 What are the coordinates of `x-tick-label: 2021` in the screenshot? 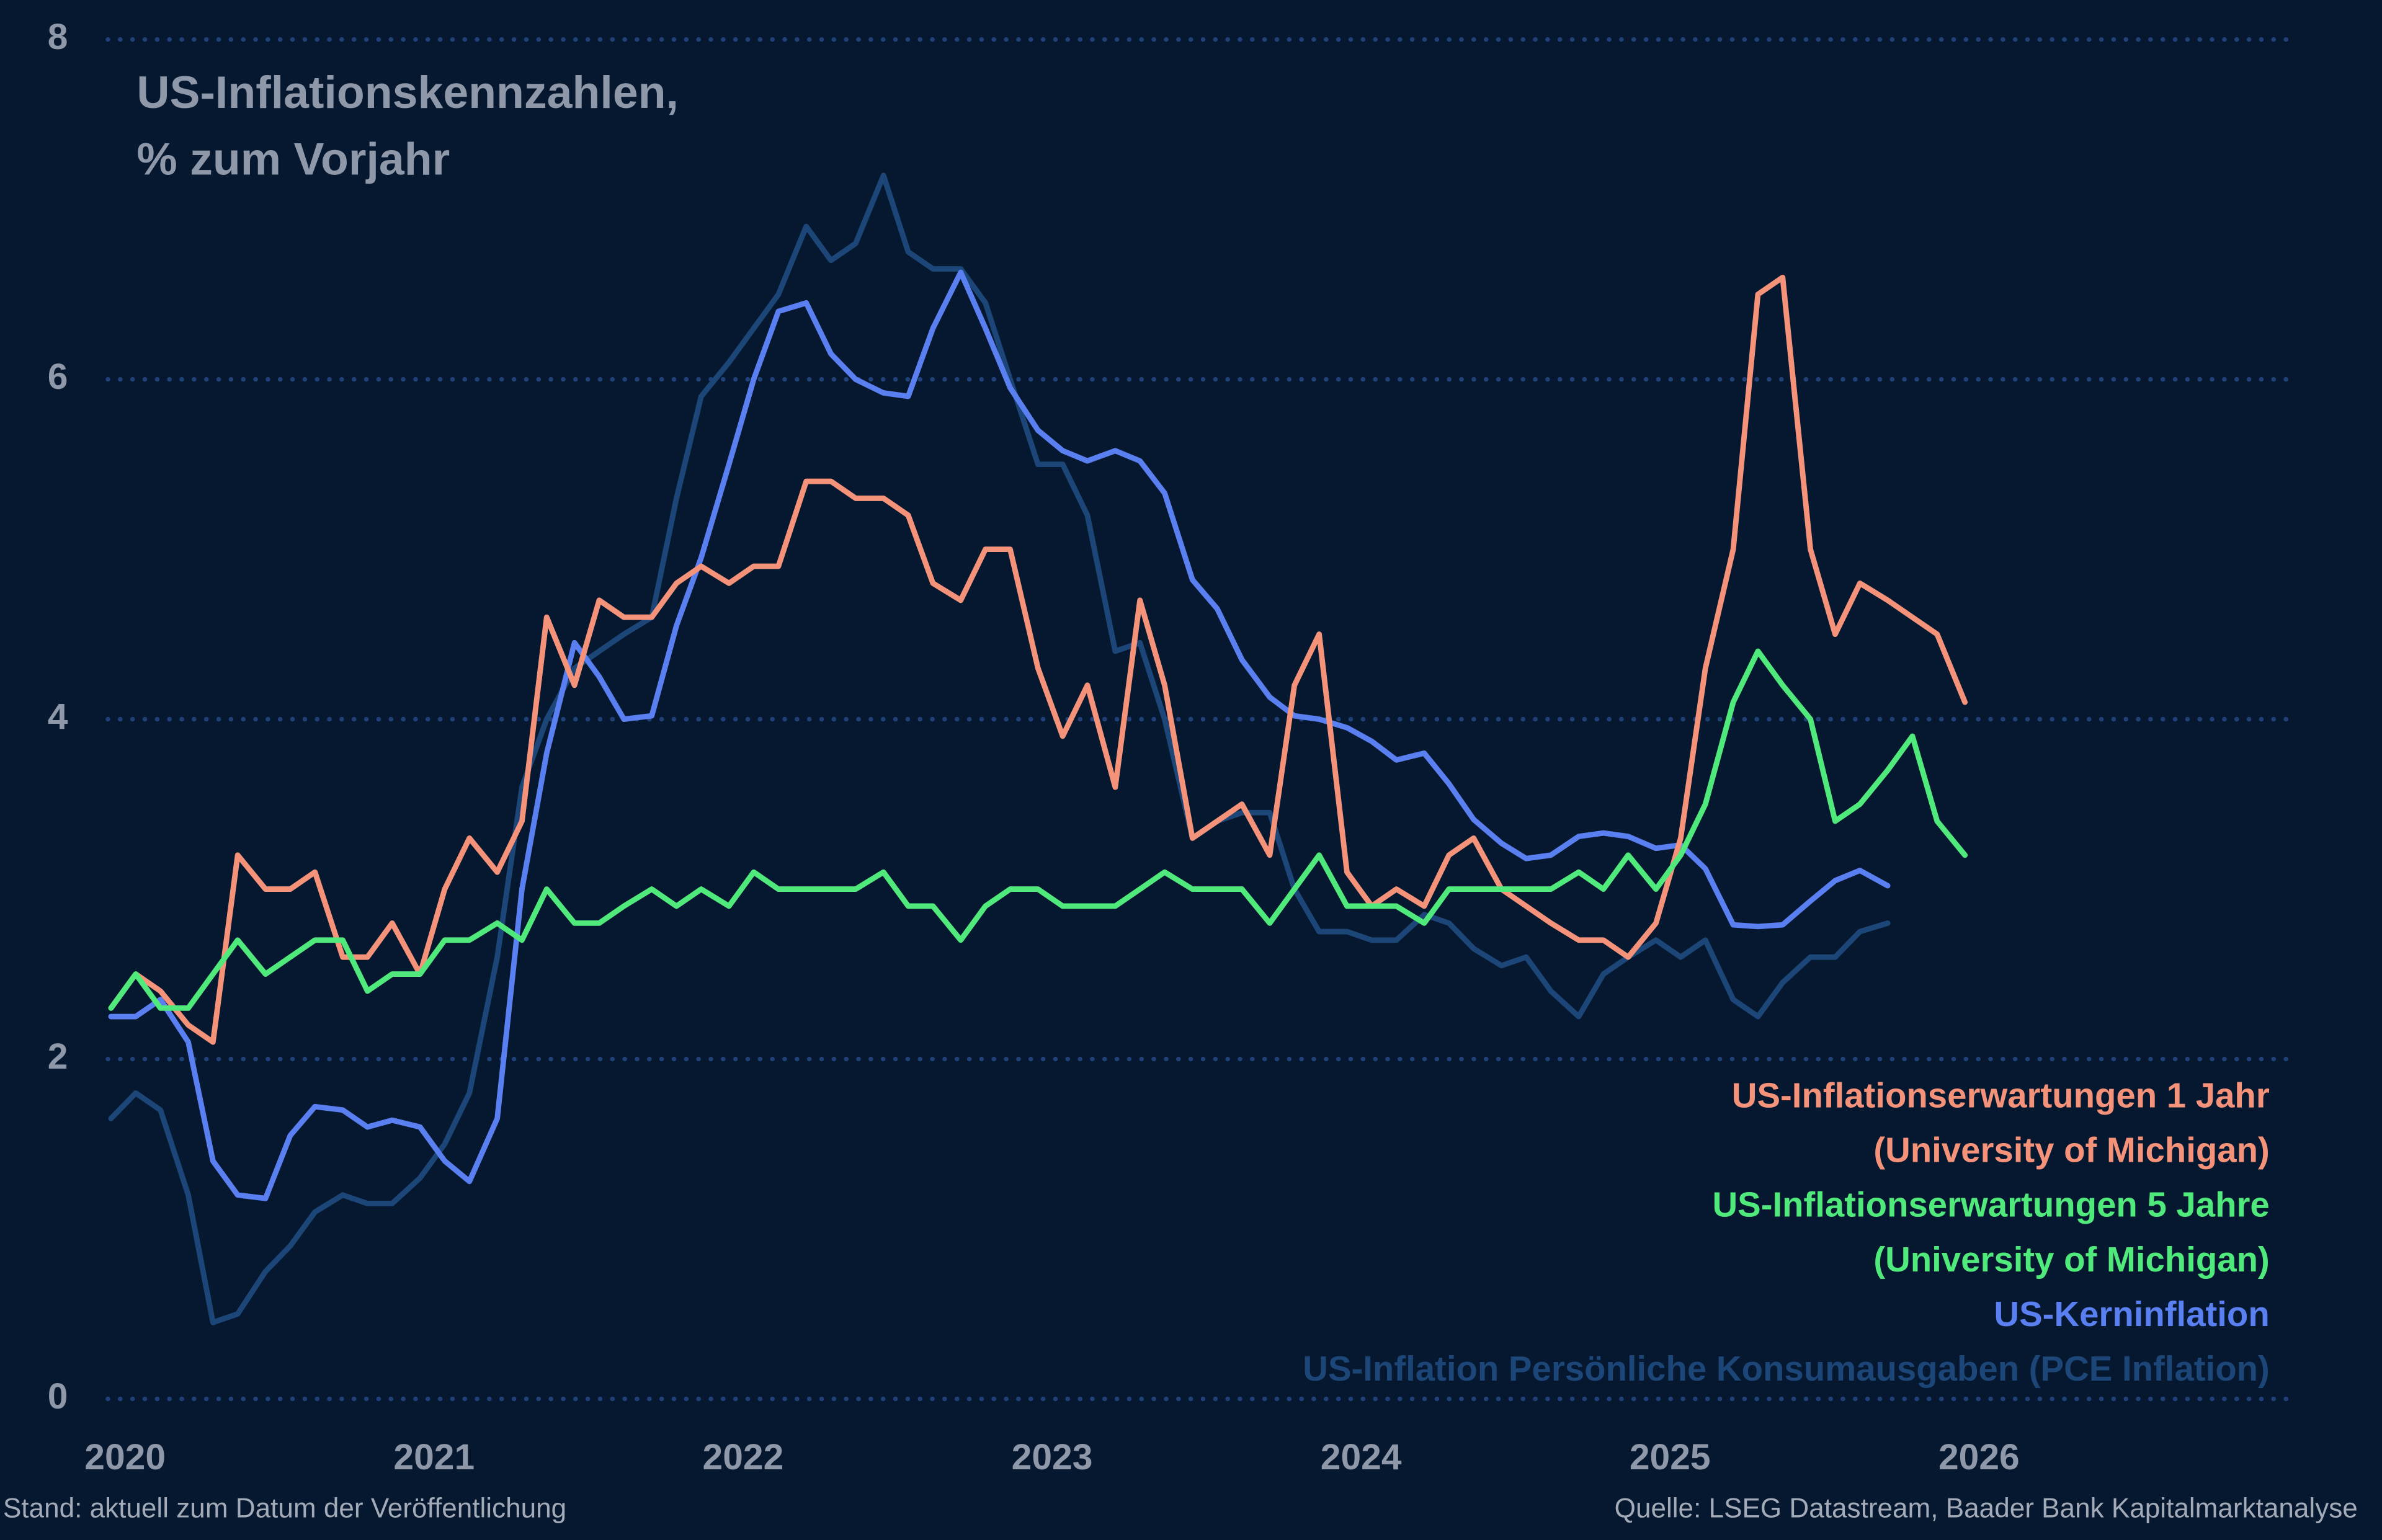 It's located at (434, 1457).